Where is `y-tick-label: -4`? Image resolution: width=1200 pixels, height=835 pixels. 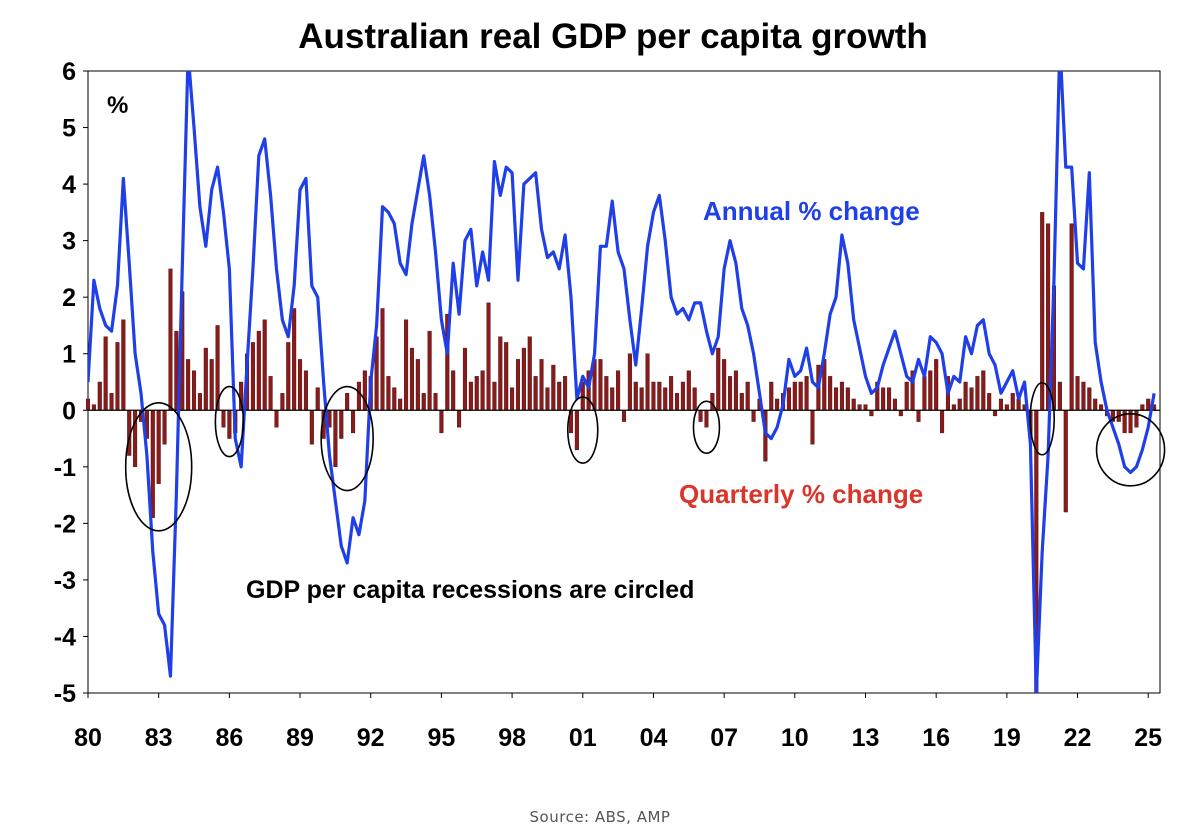
y-tick-label: -4 is located at coordinates (65, 638).